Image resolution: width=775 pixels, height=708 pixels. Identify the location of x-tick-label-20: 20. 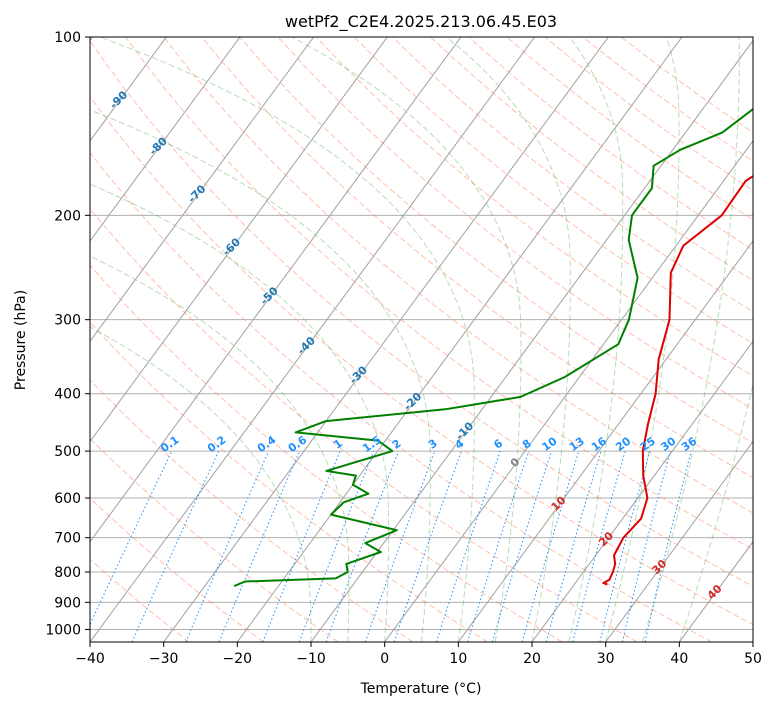
(532, 659).